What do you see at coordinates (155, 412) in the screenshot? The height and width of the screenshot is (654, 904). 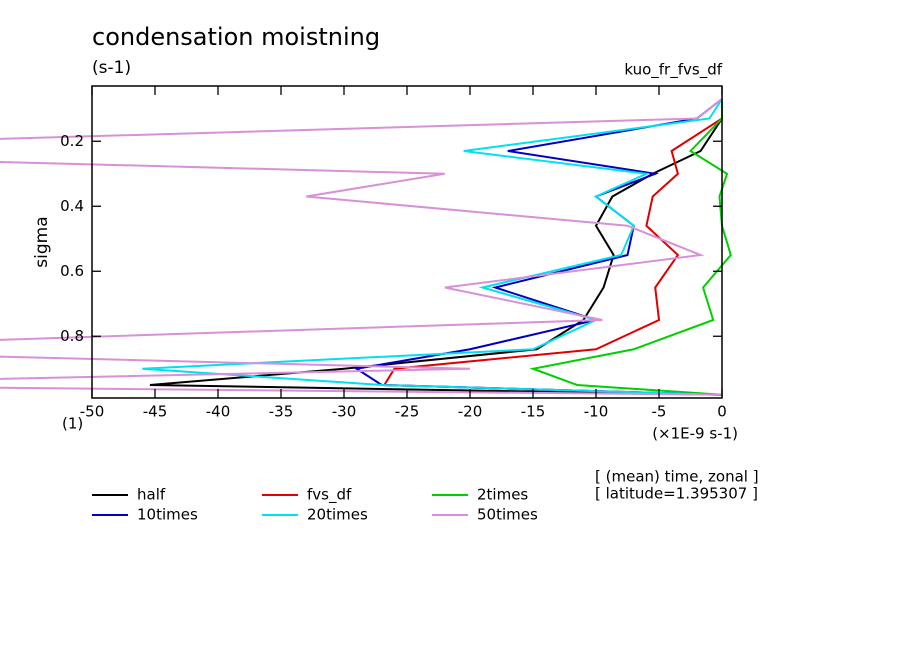 I see `x-tick-label: -45` at bounding box center [155, 412].